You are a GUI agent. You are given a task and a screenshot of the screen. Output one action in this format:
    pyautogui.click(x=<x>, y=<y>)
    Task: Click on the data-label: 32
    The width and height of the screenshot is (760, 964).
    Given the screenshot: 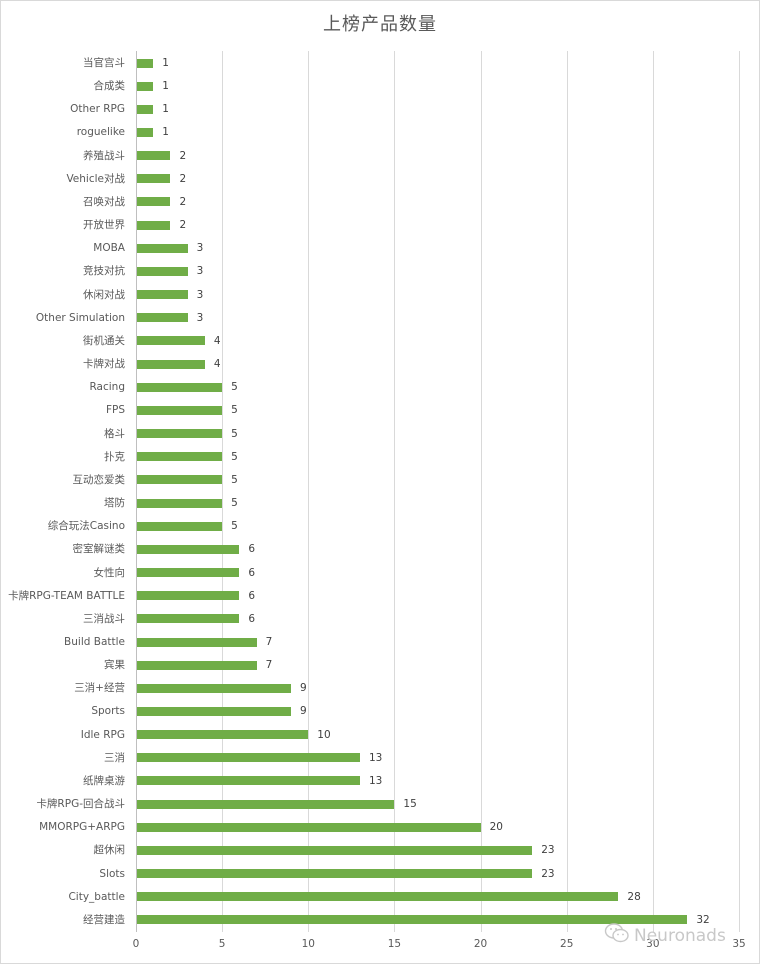 What is the action you would take?
    pyautogui.click(x=703, y=919)
    